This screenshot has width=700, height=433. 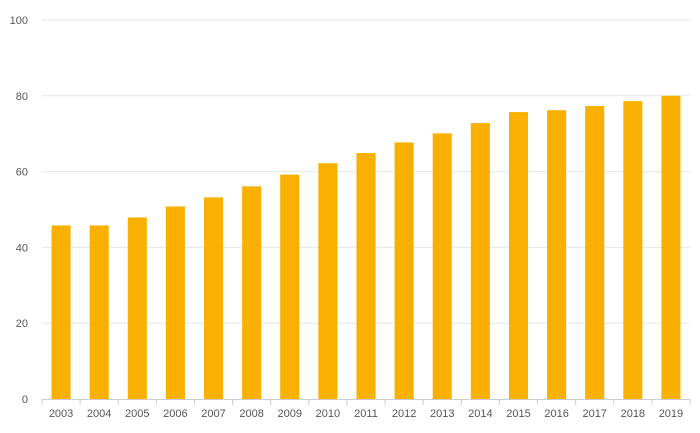 I want to click on bar-2005, so click(x=137, y=308).